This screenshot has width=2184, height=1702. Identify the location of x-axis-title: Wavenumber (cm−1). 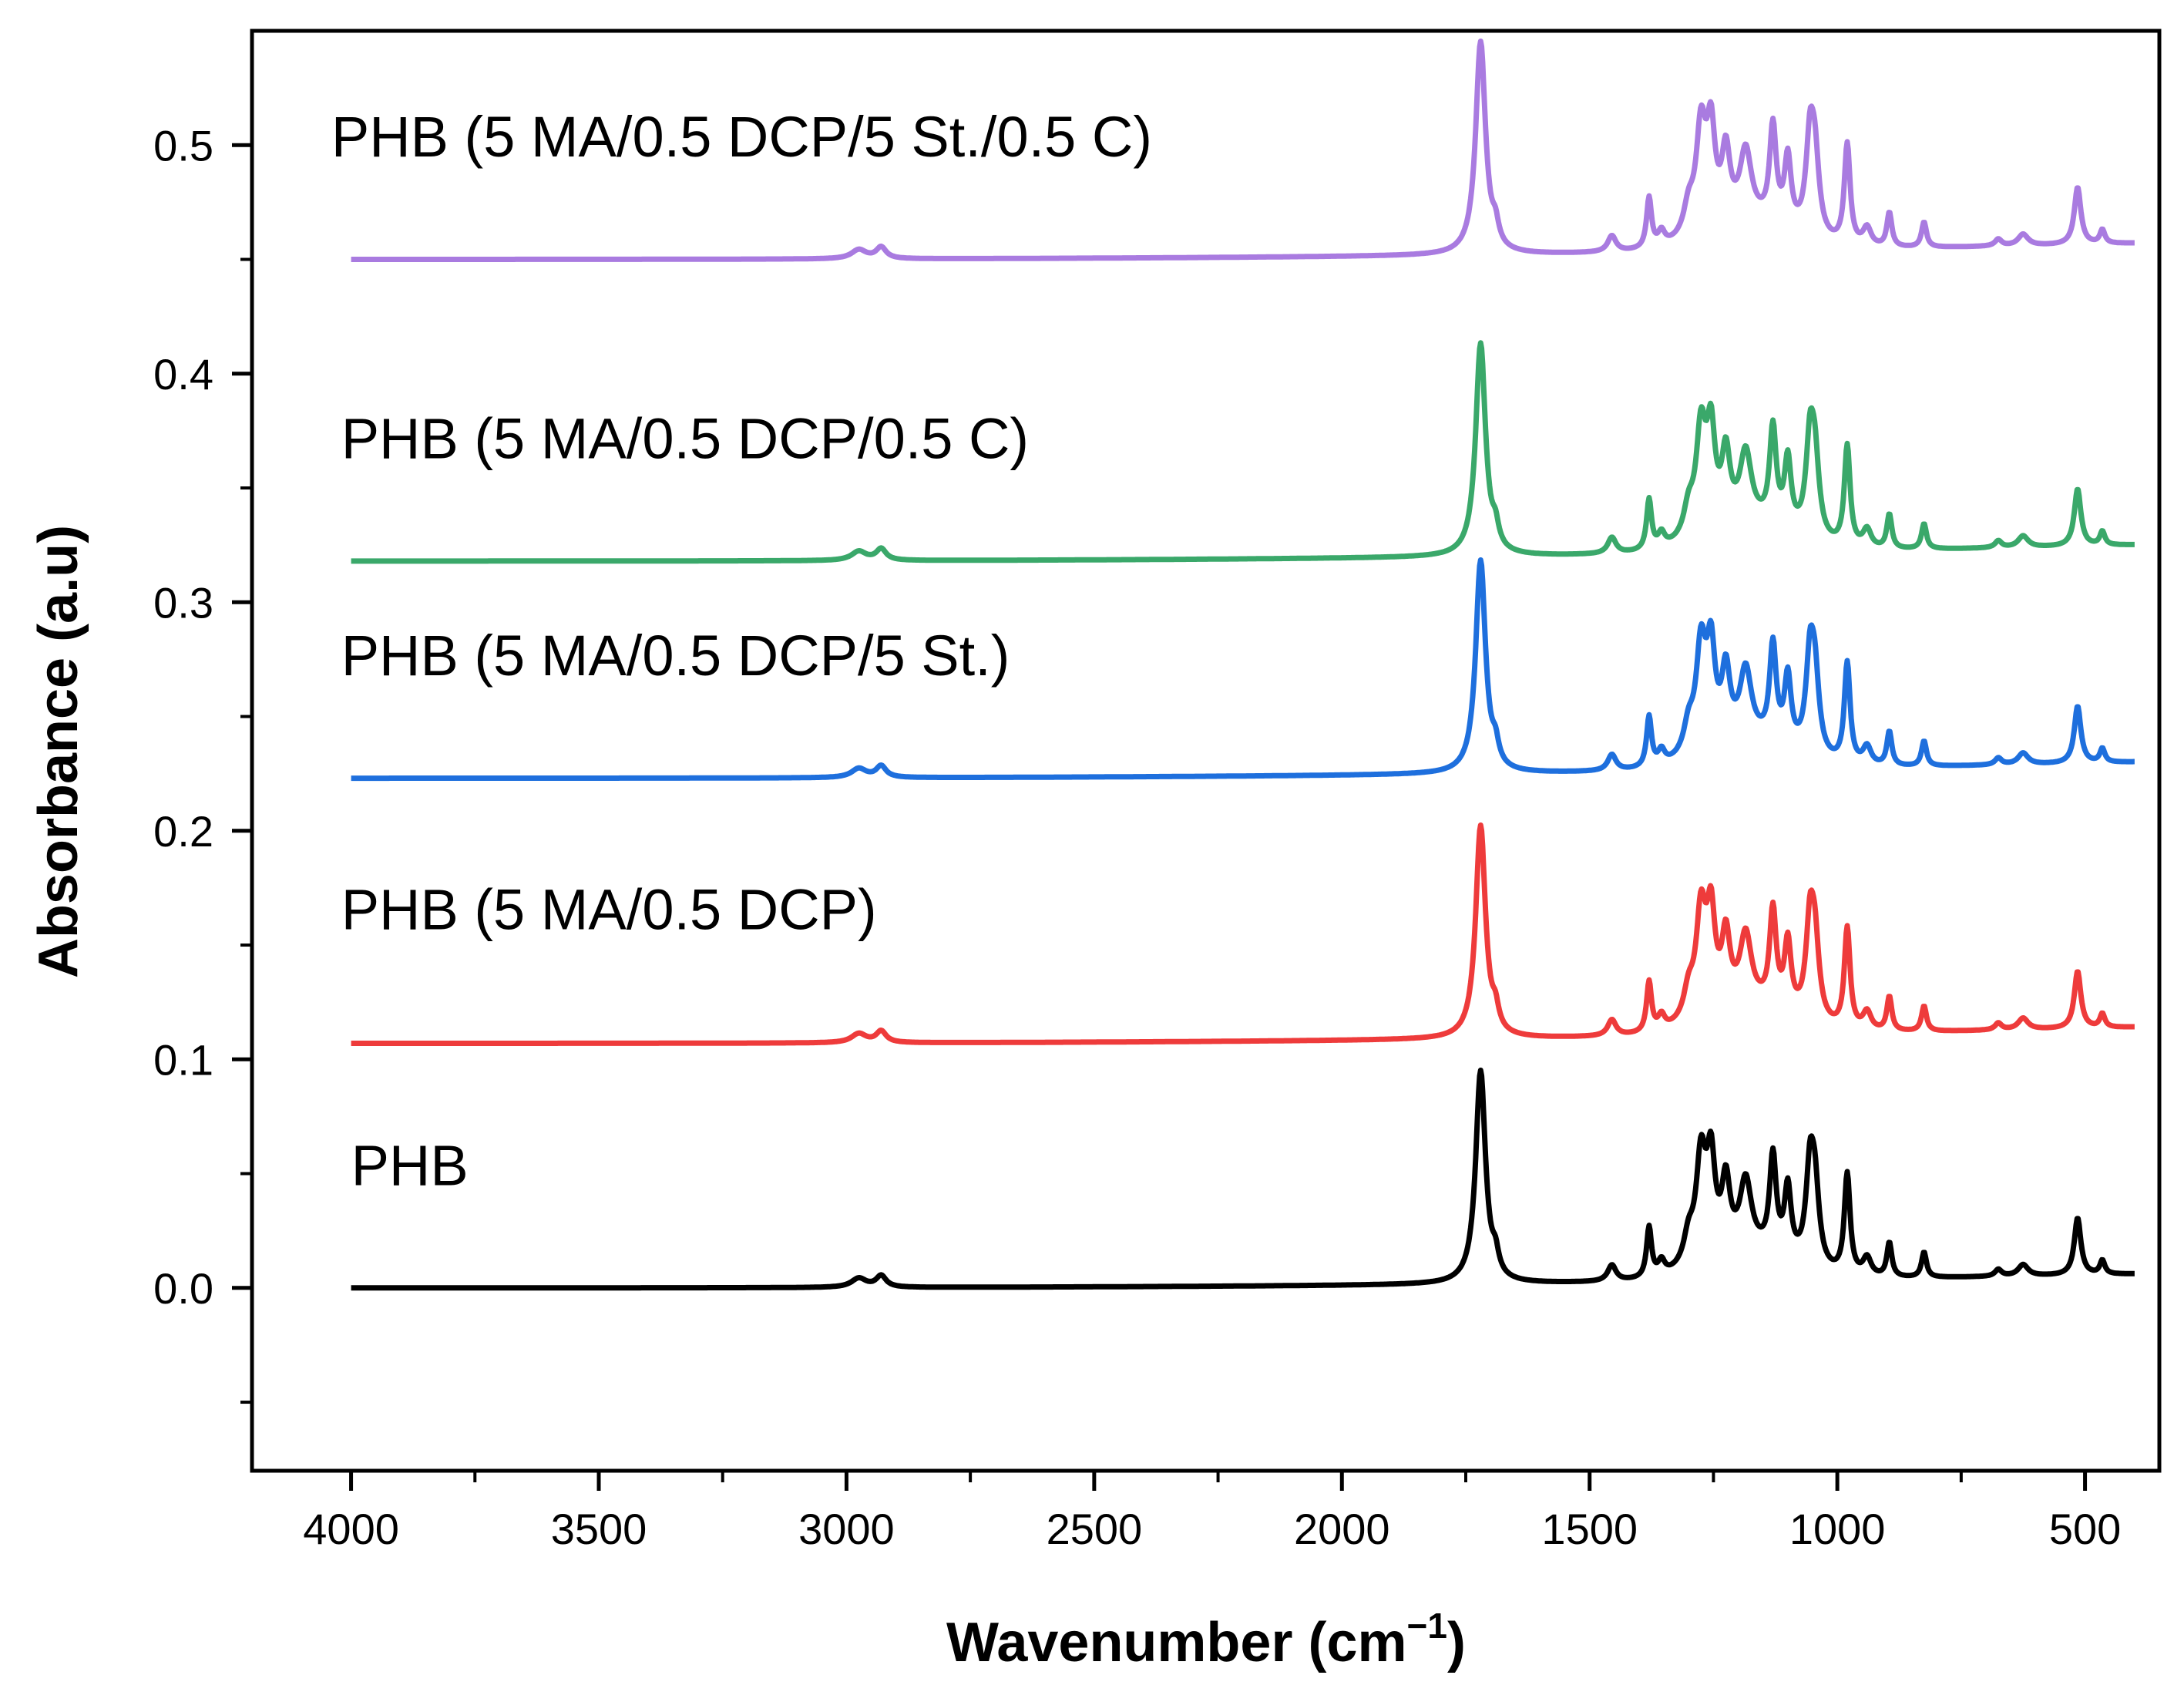
(1206, 1640).